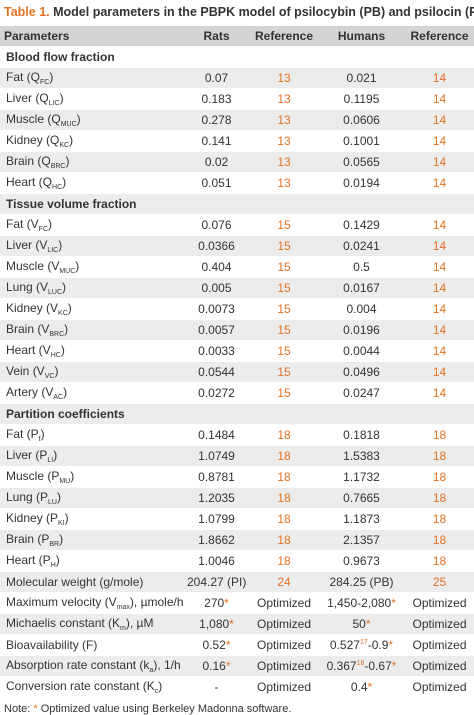 The image size is (474, 715). I want to click on cell: 13, so click(284, 99).